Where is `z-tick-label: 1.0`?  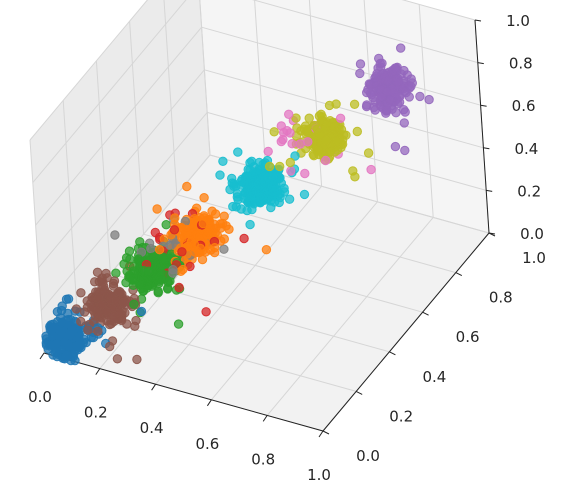
z-tick-label: 1.0 is located at coordinates (518, 21).